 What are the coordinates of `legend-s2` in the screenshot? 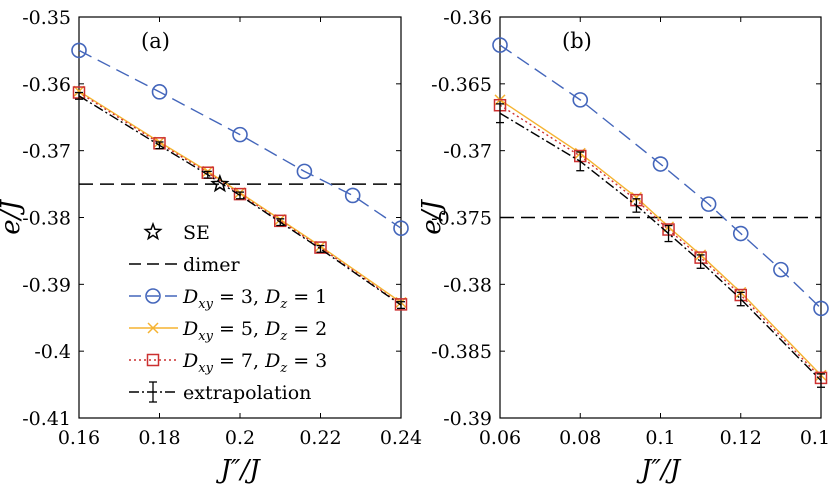 It's located at (153, 328).